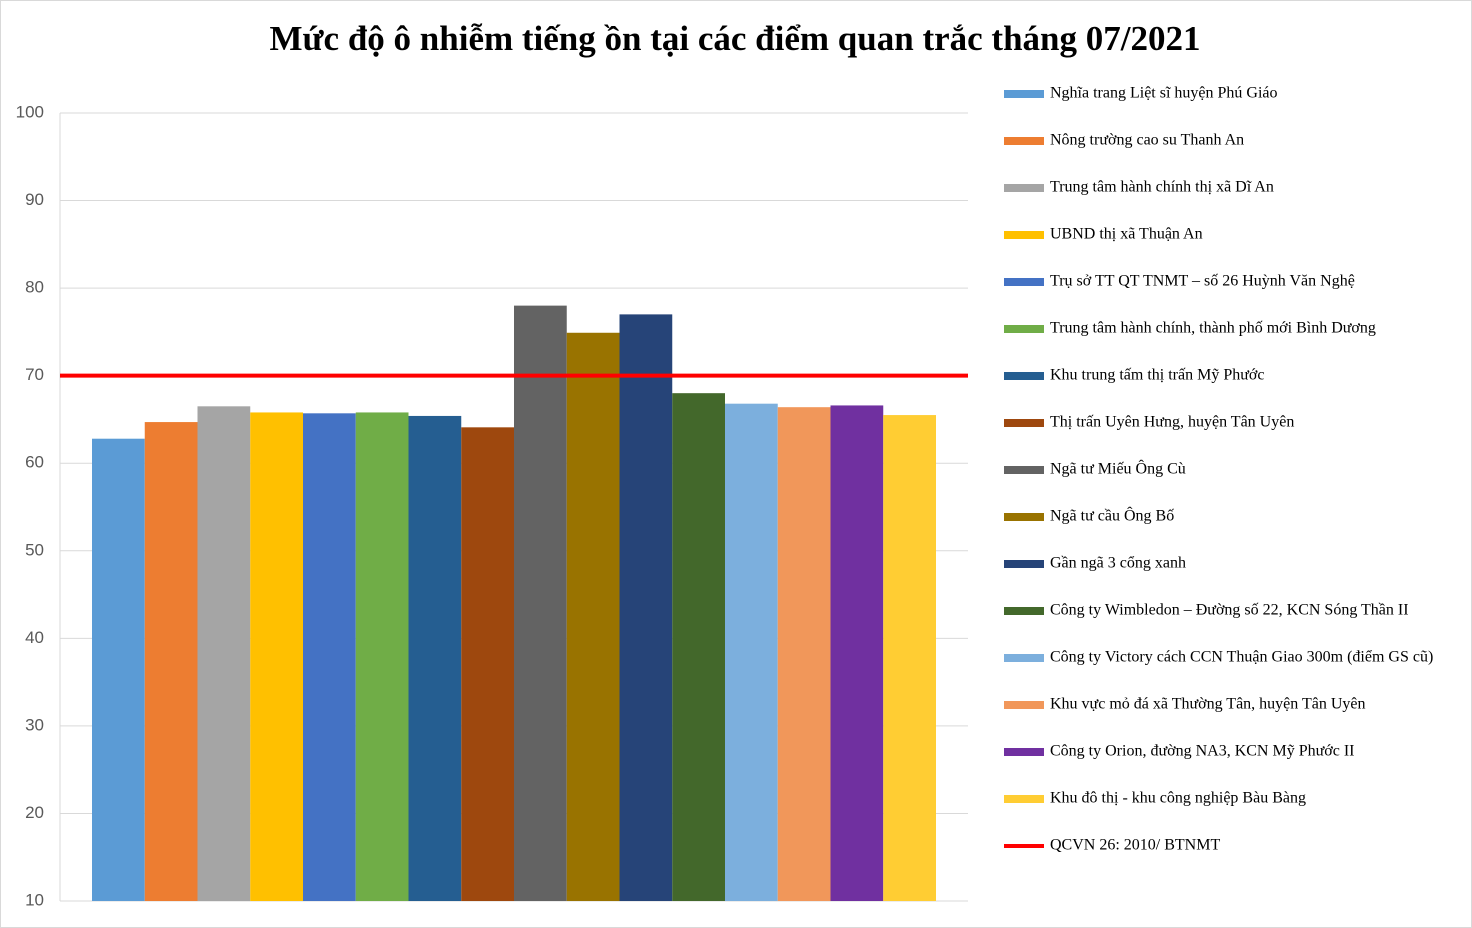 The image size is (1472, 928). I want to click on legend-label: UBND thị xã Thuận An, so click(1126, 234).